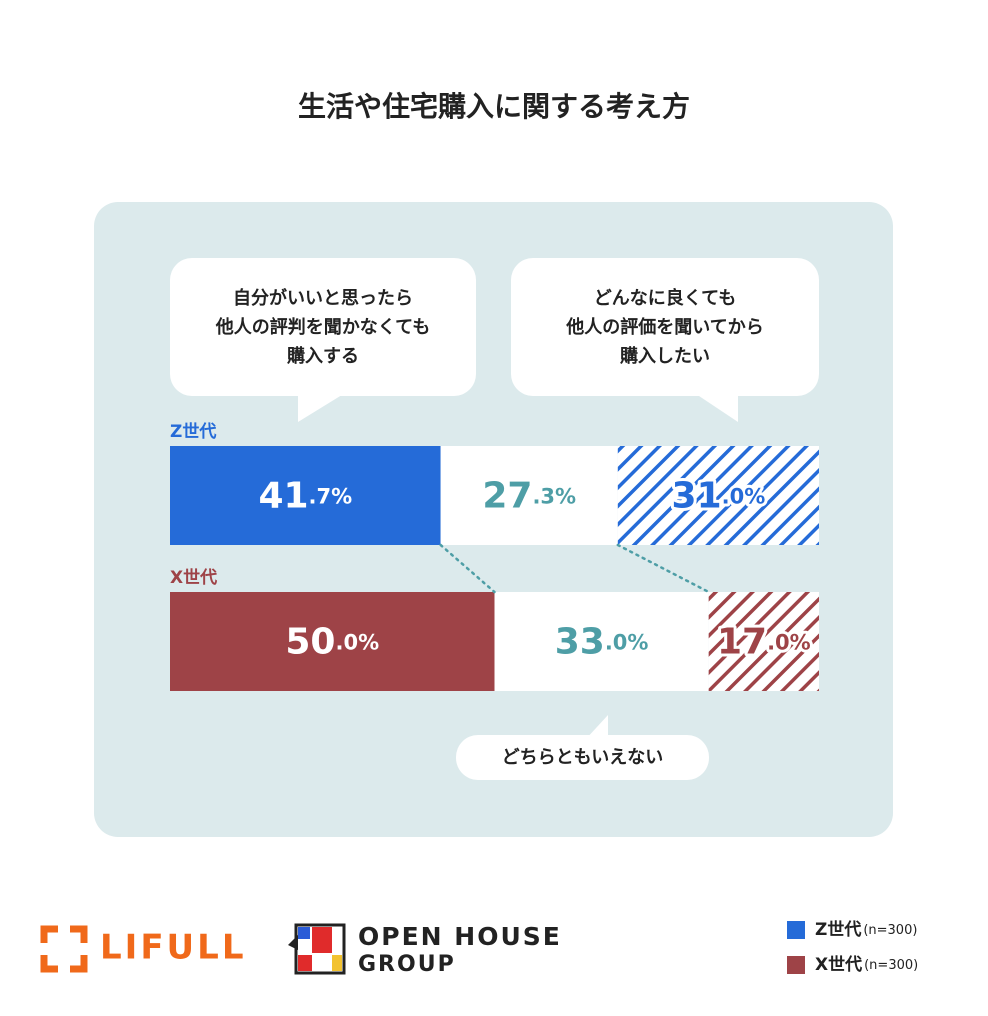  What do you see at coordinates (173, 948) in the screenshot?
I see `lifull-text: LIFULL` at bounding box center [173, 948].